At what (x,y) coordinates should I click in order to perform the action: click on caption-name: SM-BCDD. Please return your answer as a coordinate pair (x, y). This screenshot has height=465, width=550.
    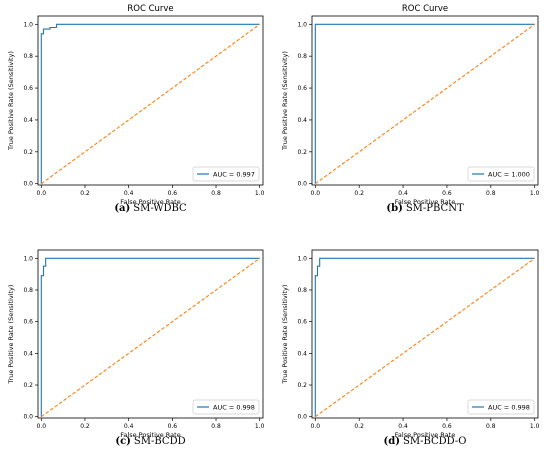
    Looking at the image, I should click on (160, 441).